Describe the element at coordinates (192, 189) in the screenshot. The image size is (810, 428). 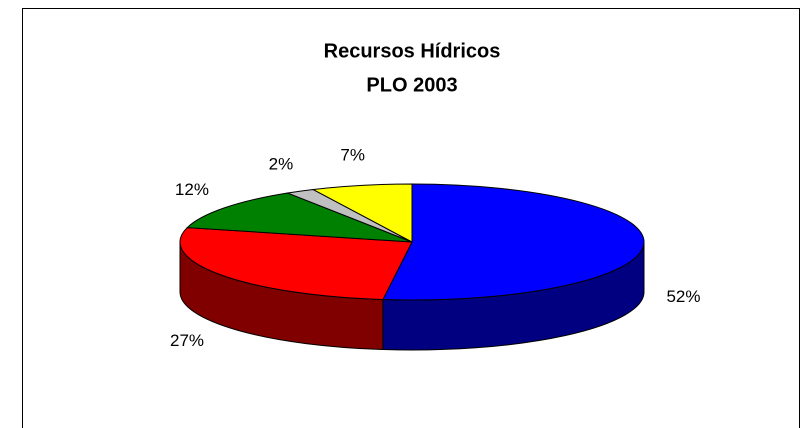
I see `data-label: 12%` at that location.